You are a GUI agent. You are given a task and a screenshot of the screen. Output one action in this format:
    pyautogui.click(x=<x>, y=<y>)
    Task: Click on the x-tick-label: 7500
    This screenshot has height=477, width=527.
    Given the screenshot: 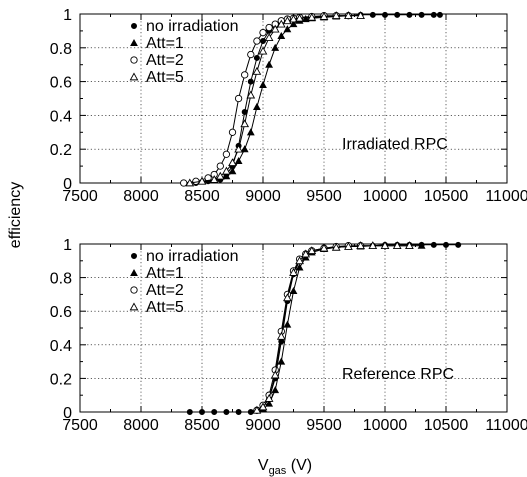 What is the action you would take?
    pyautogui.click(x=80, y=196)
    